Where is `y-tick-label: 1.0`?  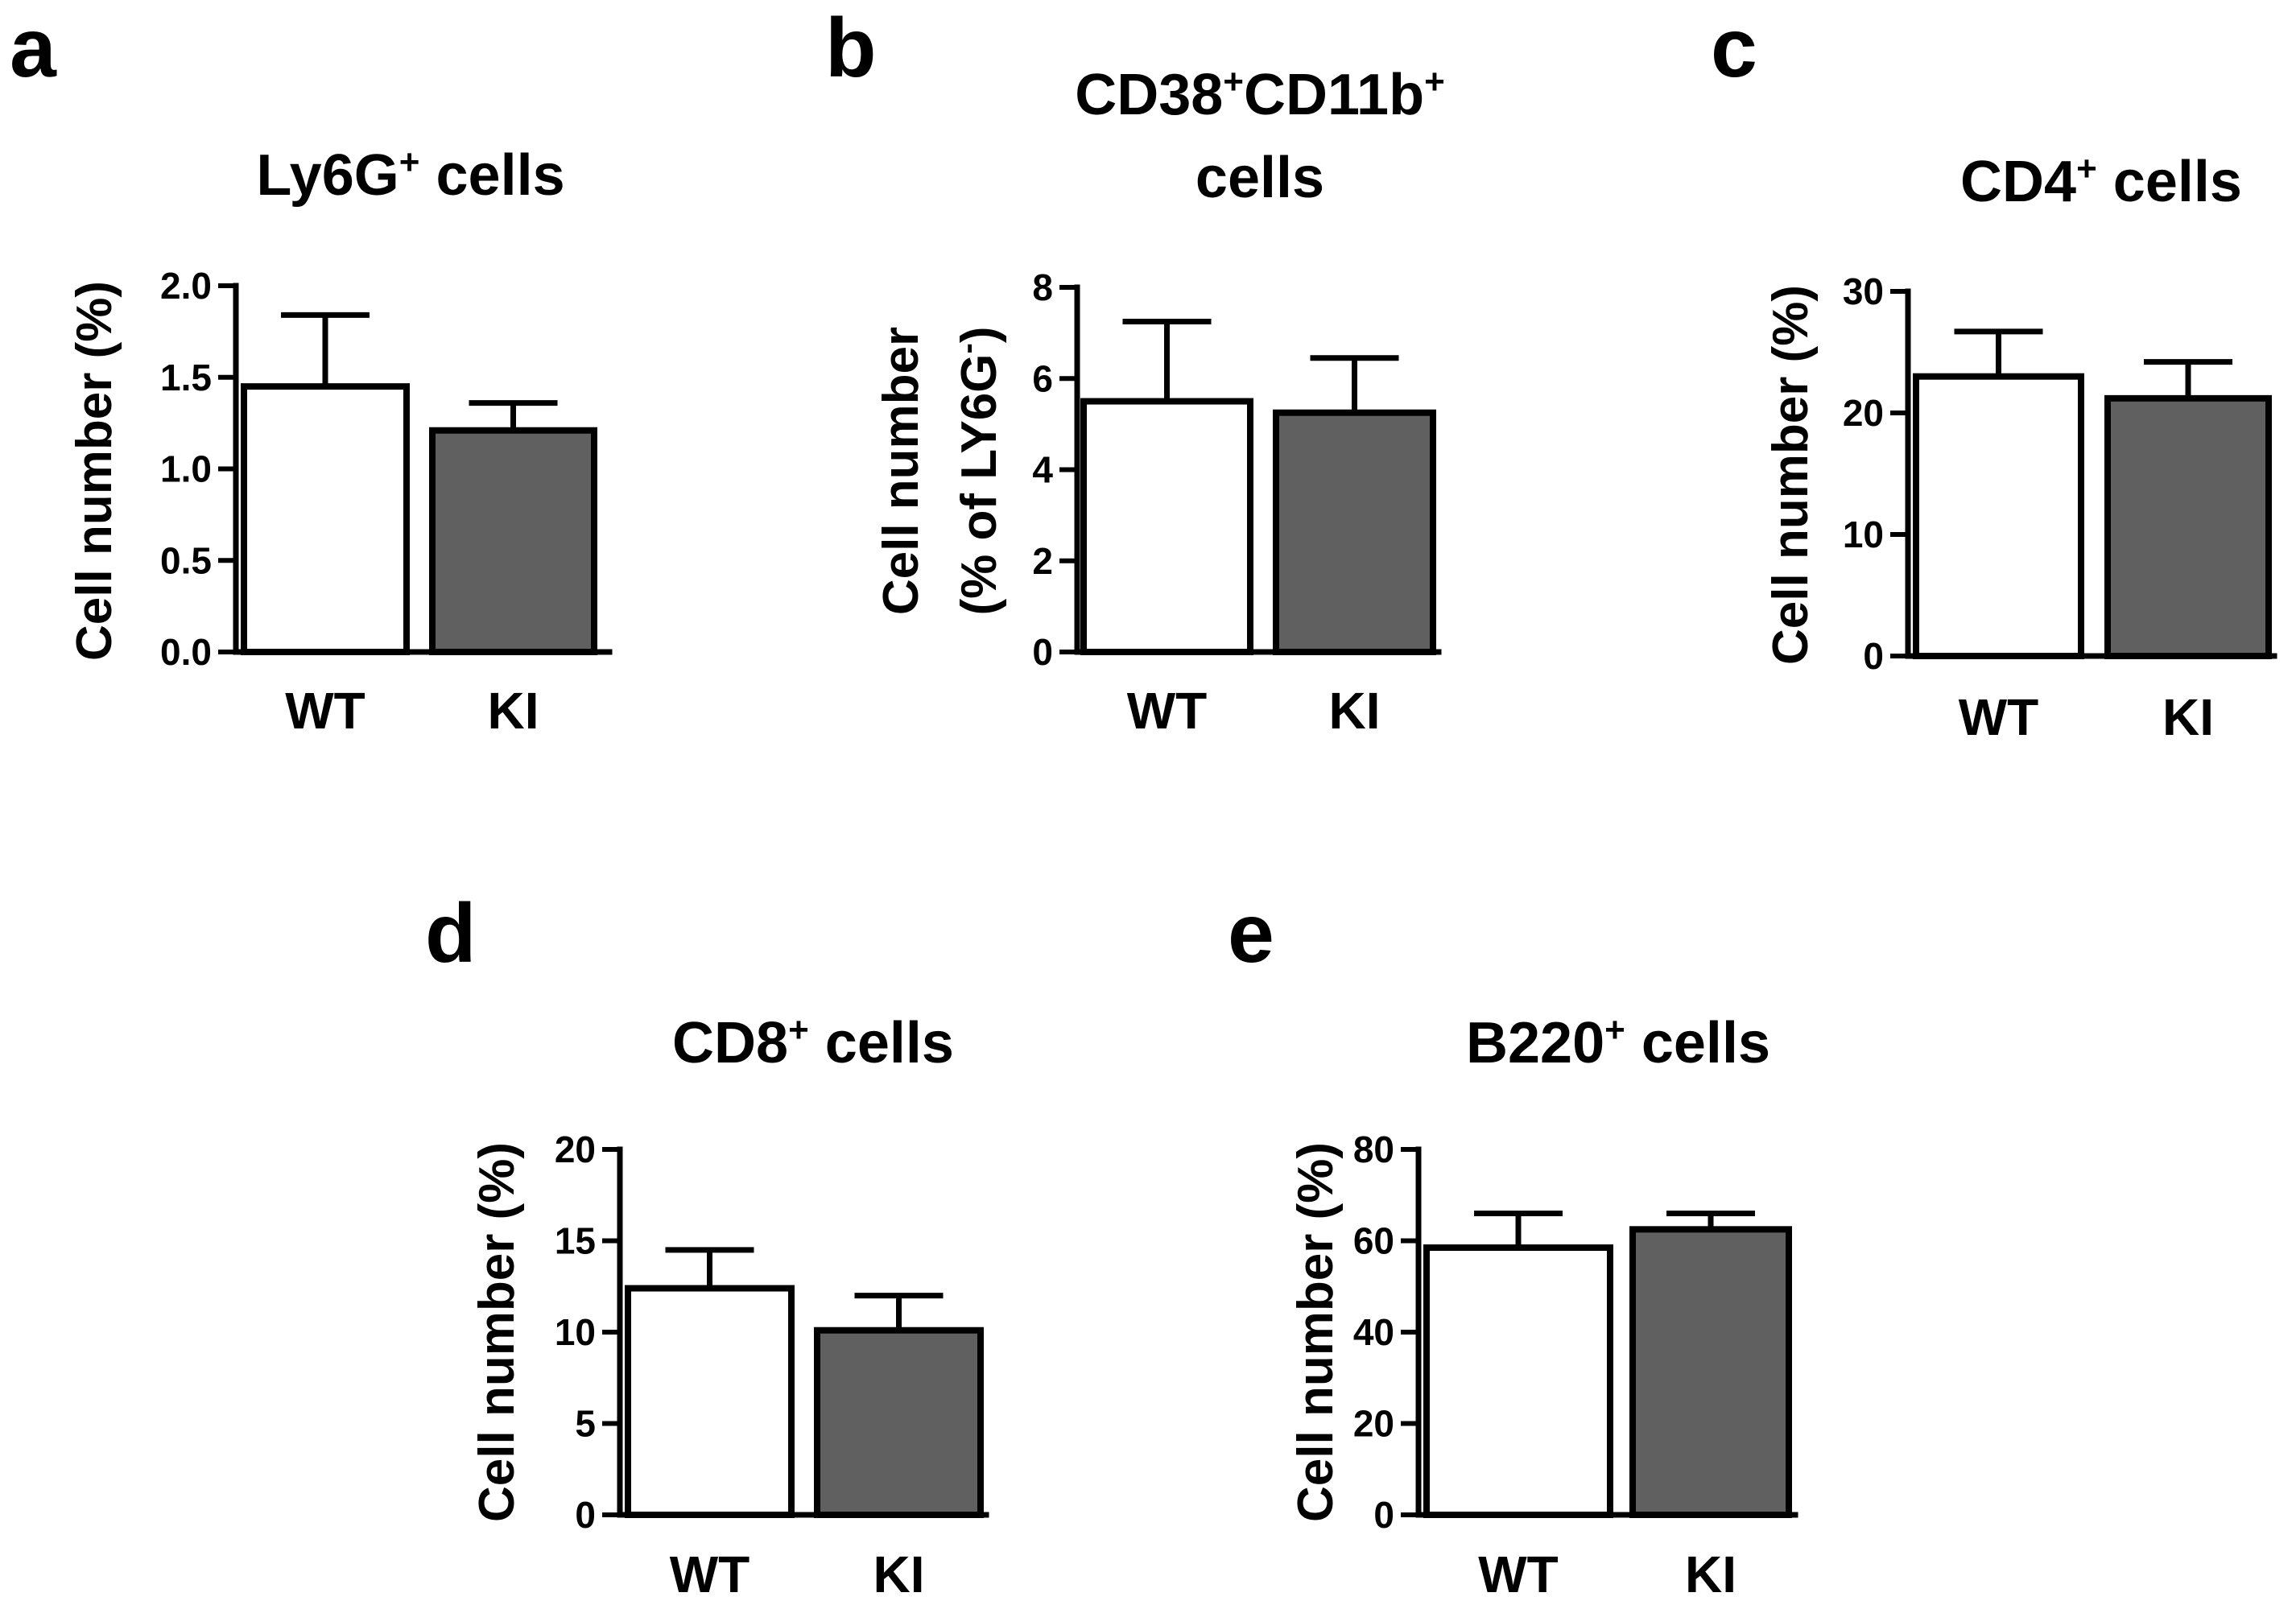 y-tick-label: 1.0 is located at coordinates (186, 469).